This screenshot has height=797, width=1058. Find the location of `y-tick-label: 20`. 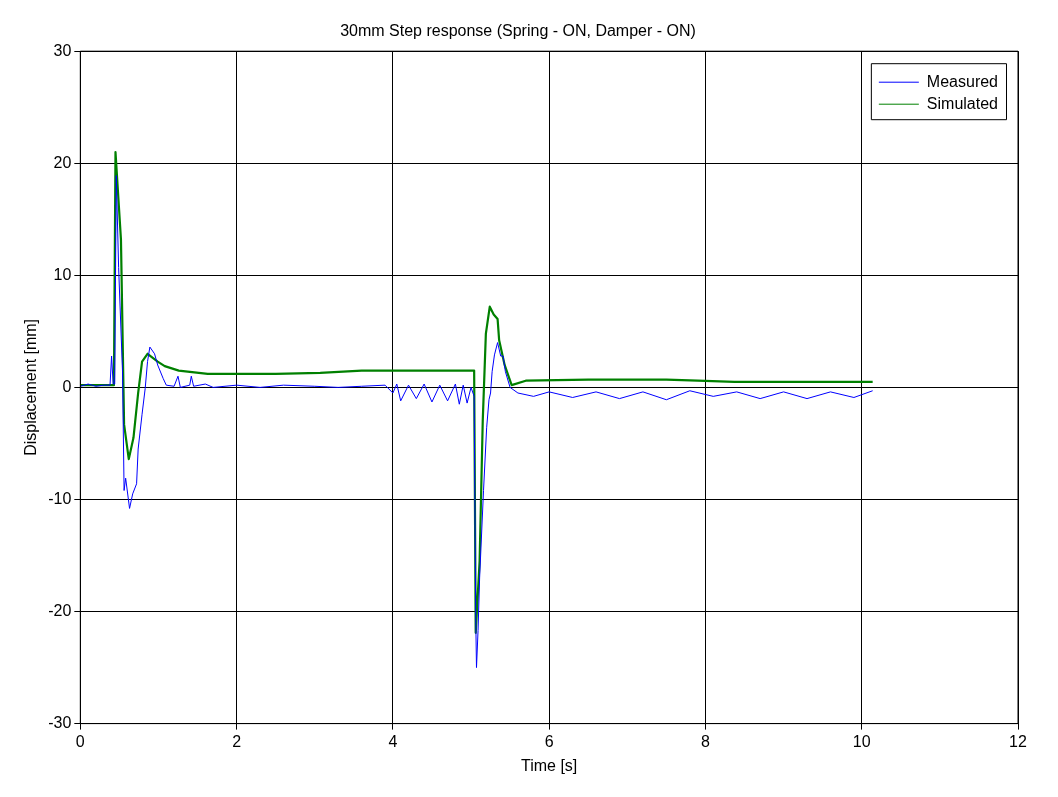

y-tick-label: 20 is located at coordinates (62, 162).